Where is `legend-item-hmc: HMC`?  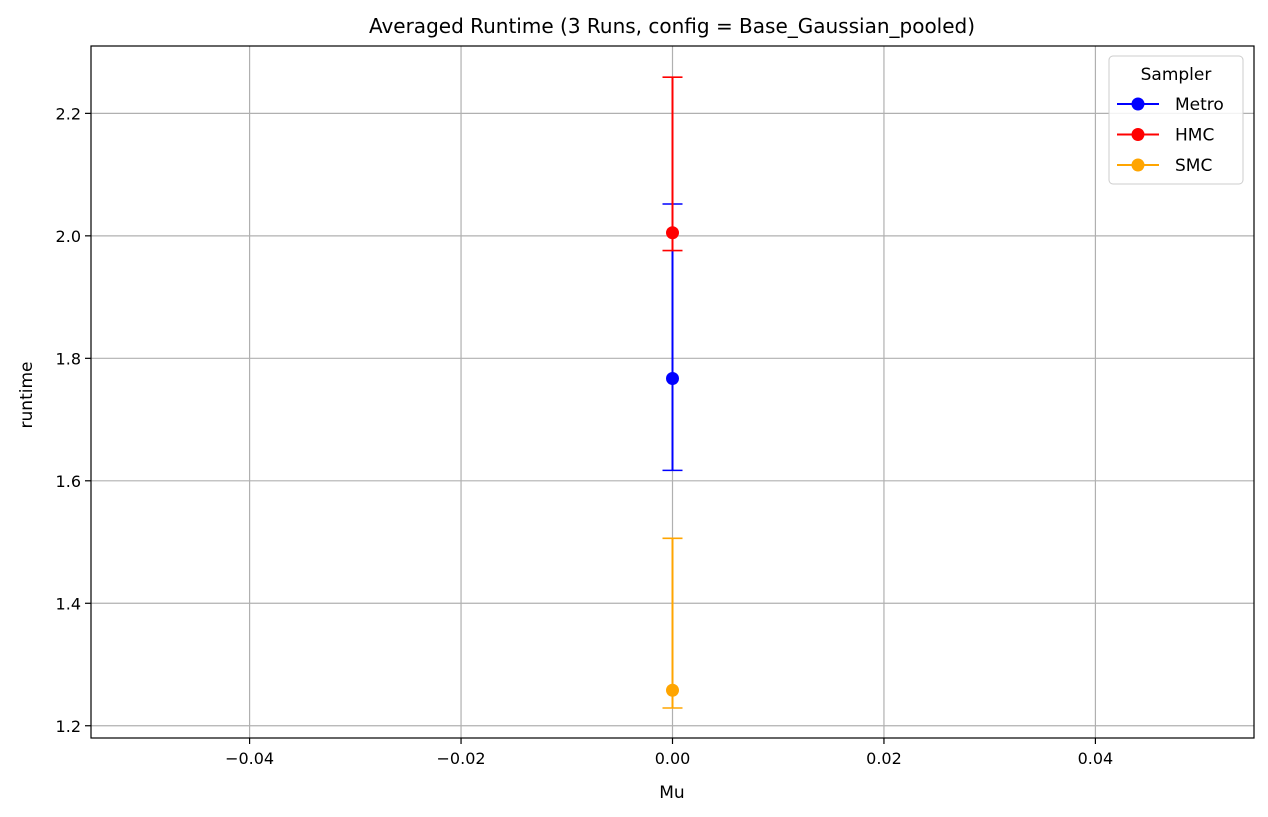
legend-item-hmc: HMC is located at coordinates (1165, 136).